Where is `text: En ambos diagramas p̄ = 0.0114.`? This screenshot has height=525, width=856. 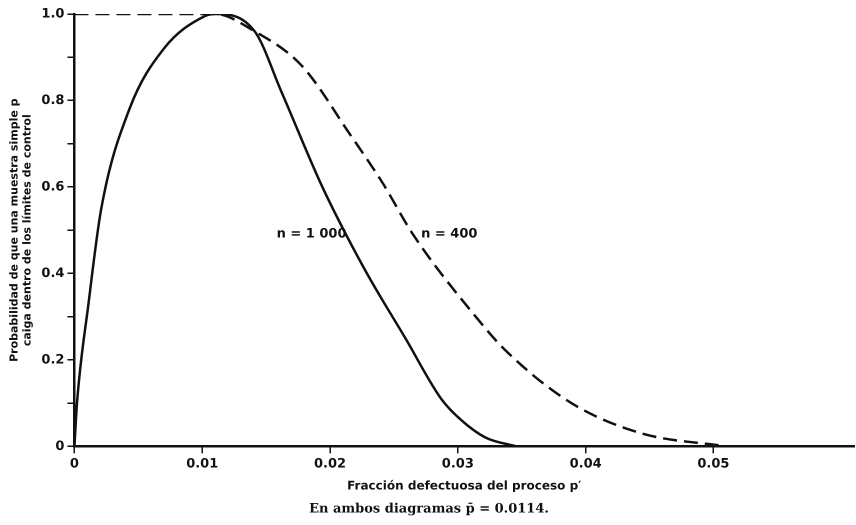
text: En ambos diagramas p̄ = 0.0114. is located at coordinates (429, 509).